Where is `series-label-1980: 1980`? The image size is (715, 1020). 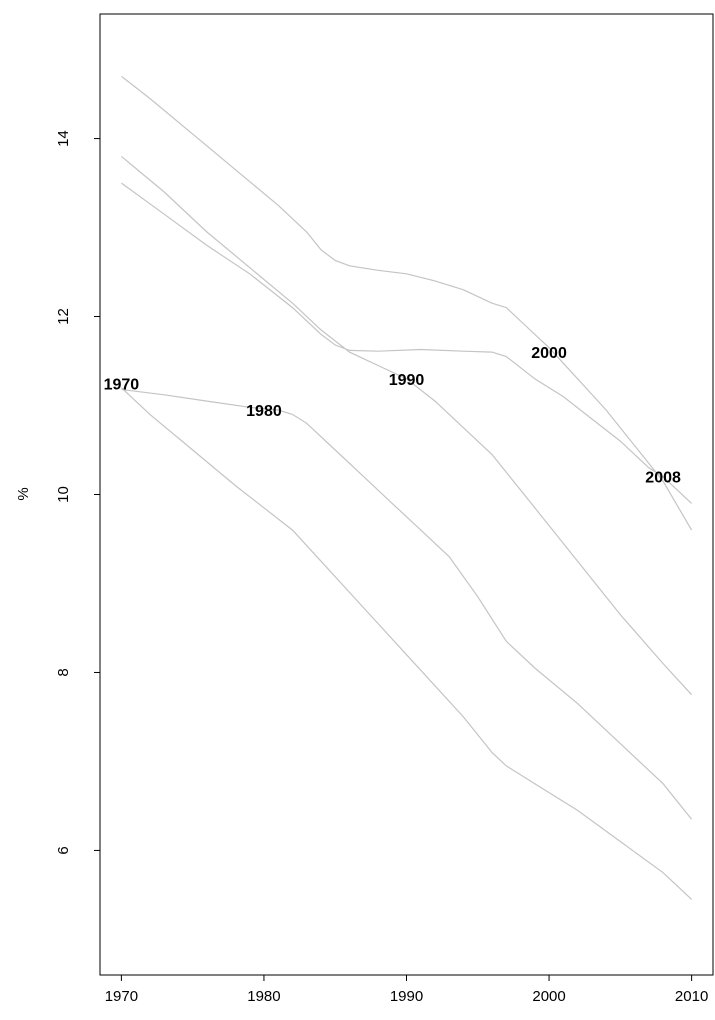
series-label-1980: 1980 is located at coordinates (264, 411).